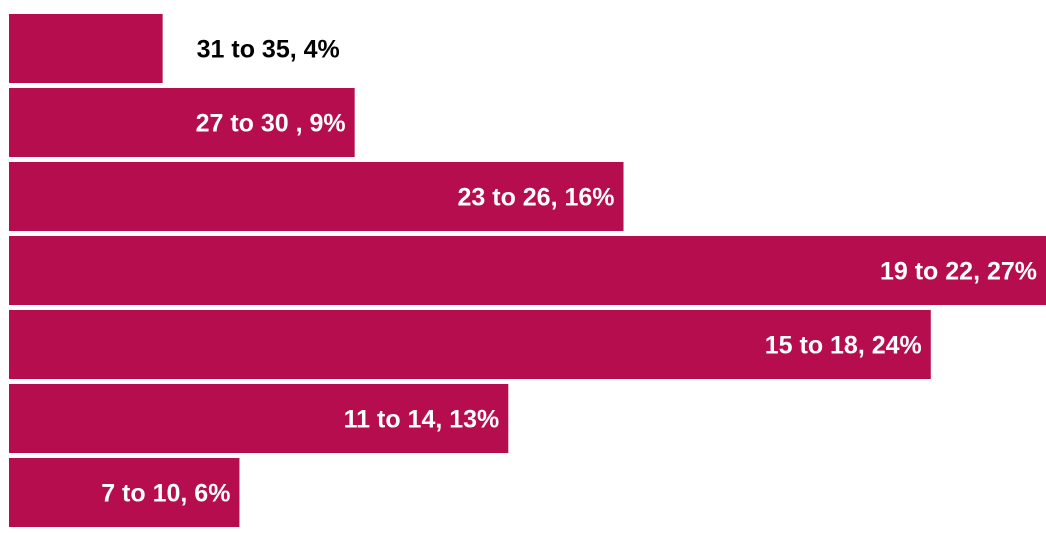 This screenshot has height=533, width=1046. What do you see at coordinates (271, 124) in the screenshot?
I see `bar-label-1: 27 to 30 , 9%` at bounding box center [271, 124].